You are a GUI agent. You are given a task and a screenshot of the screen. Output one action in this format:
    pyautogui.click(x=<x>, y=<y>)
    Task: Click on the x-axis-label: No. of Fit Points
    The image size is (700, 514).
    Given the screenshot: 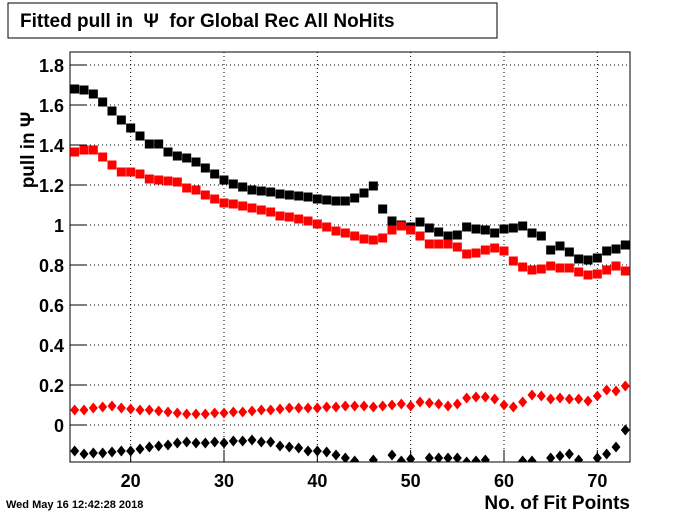 What is the action you would take?
    pyautogui.click(x=557, y=503)
    